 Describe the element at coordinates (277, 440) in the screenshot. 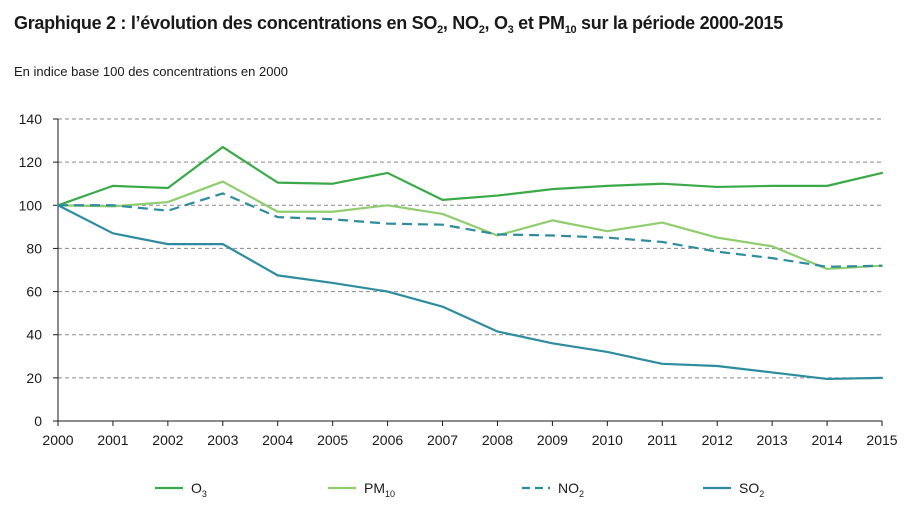

I see `x-tick-label: 2004` at that location.